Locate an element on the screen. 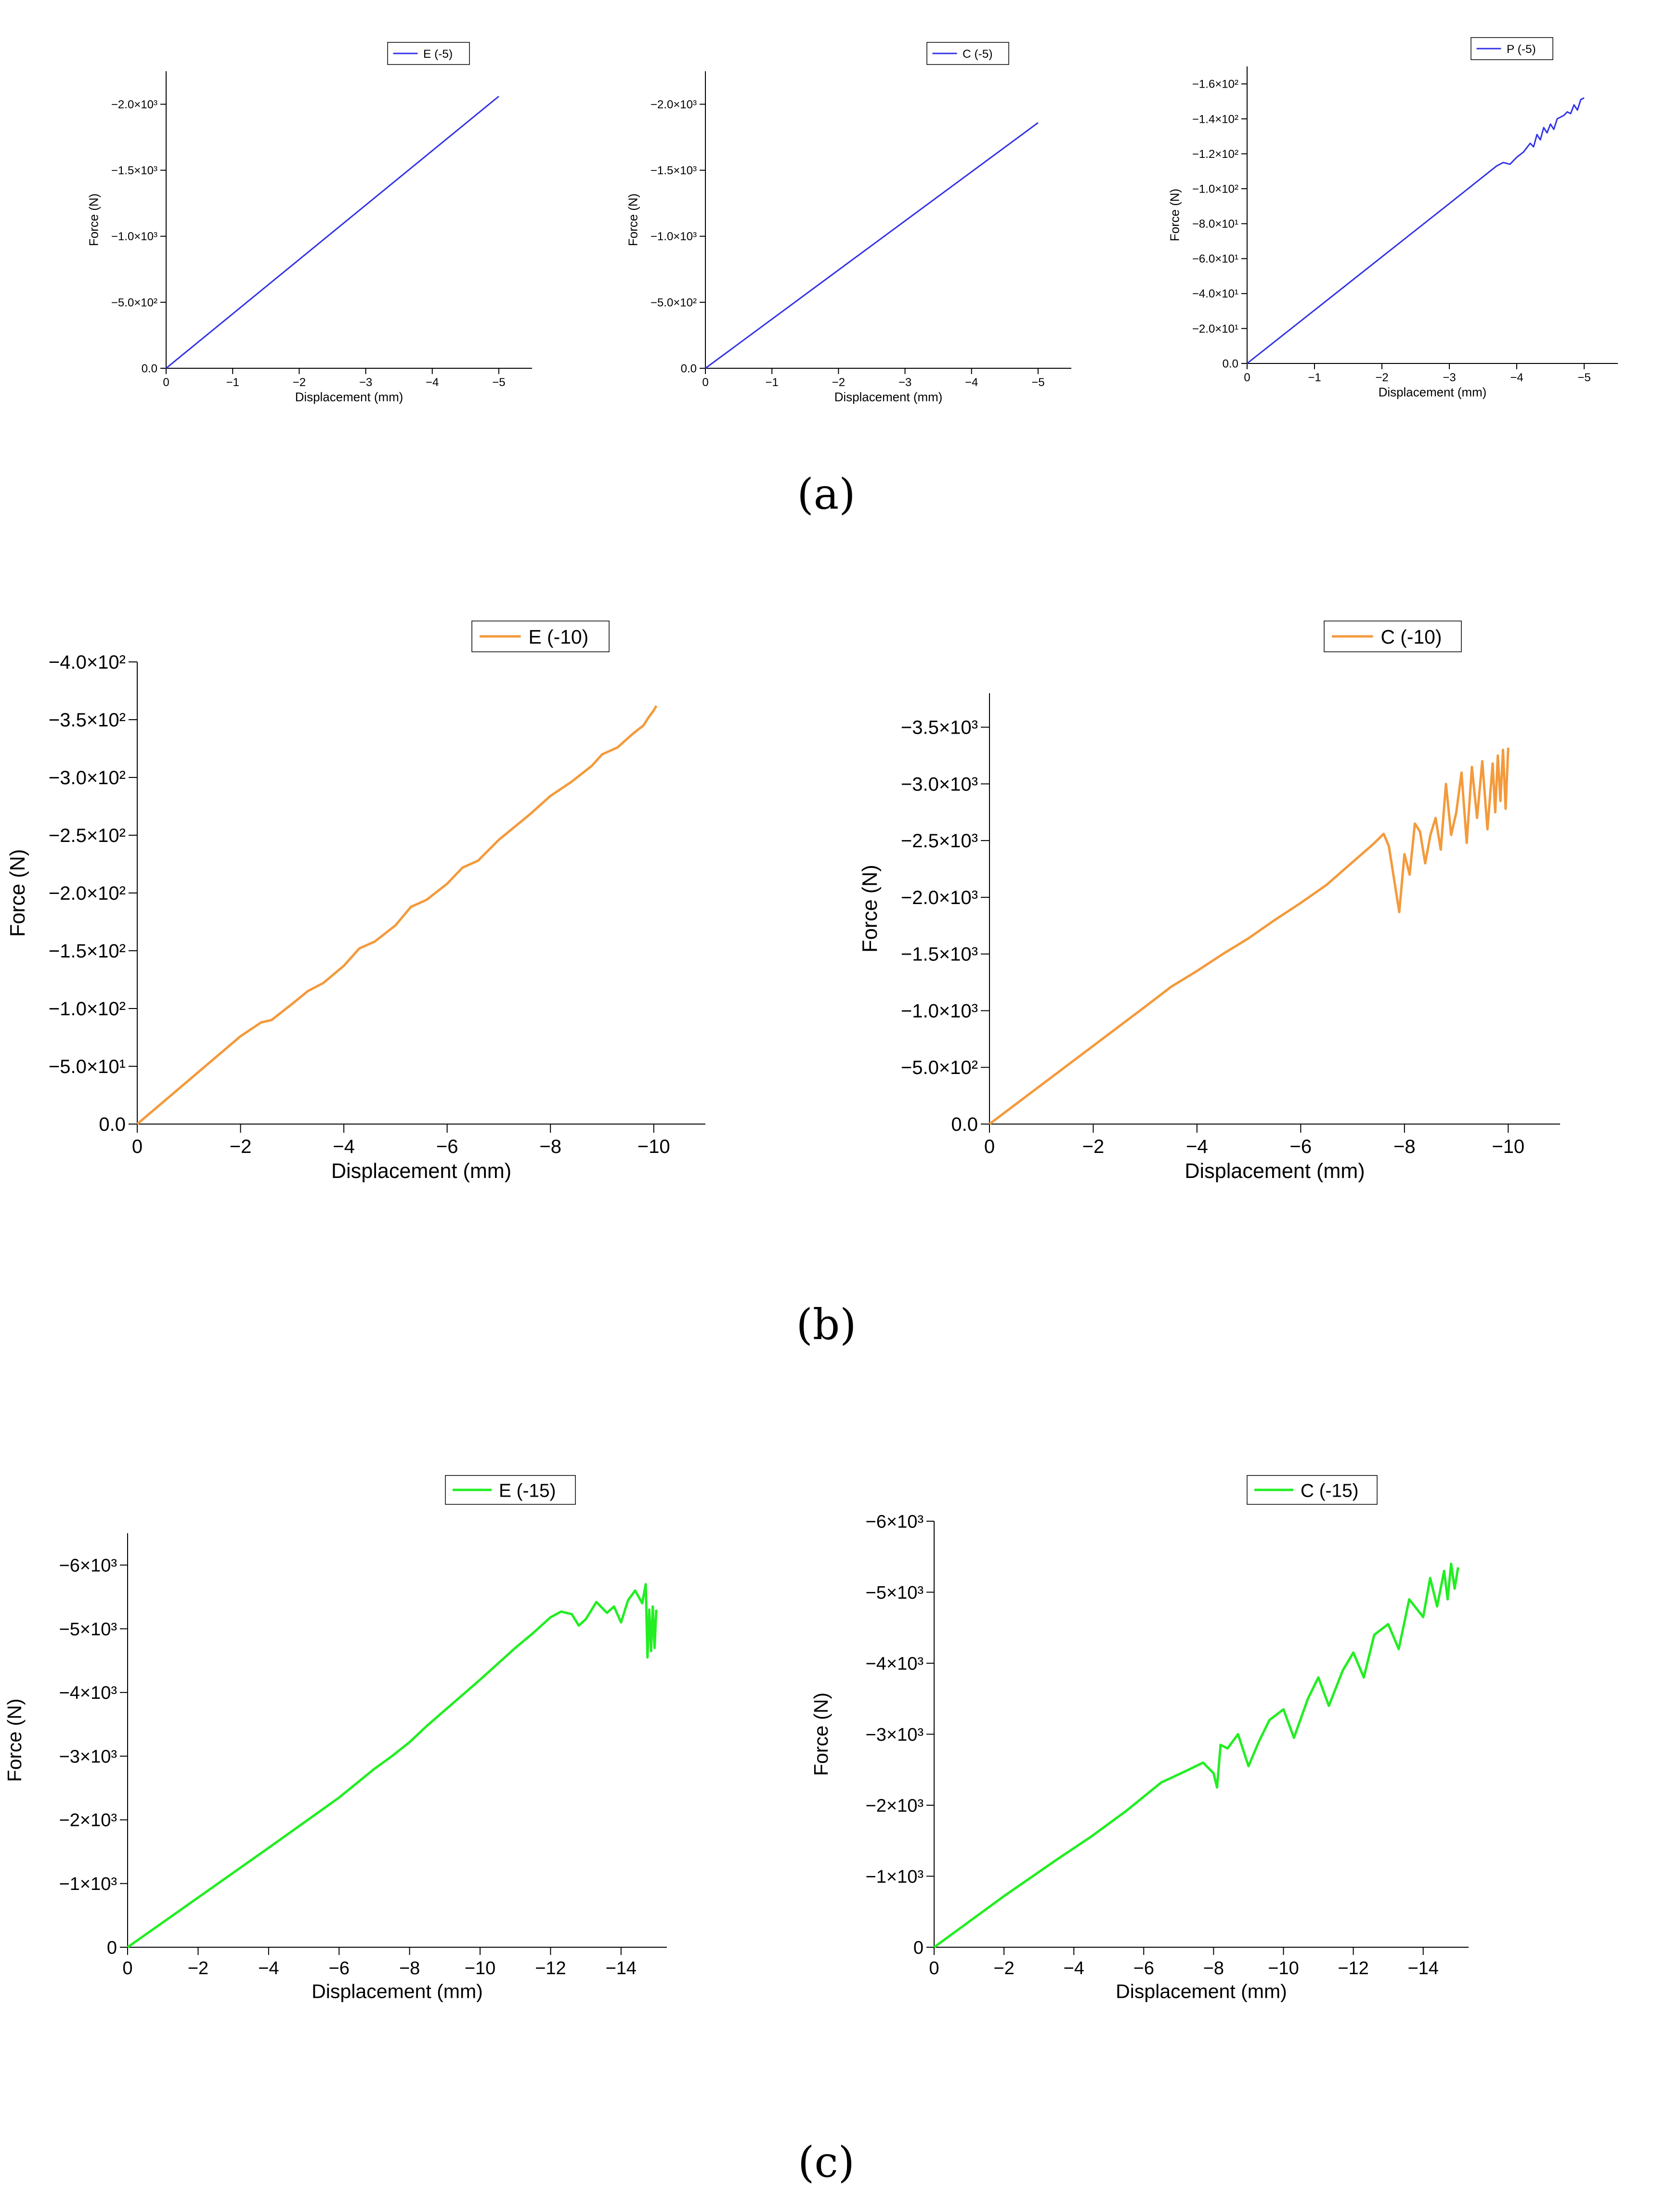 The width and height of the screenshot is (1653, 2212). y-tick-label: −2×10³ is located at coordinates (88, 1821).